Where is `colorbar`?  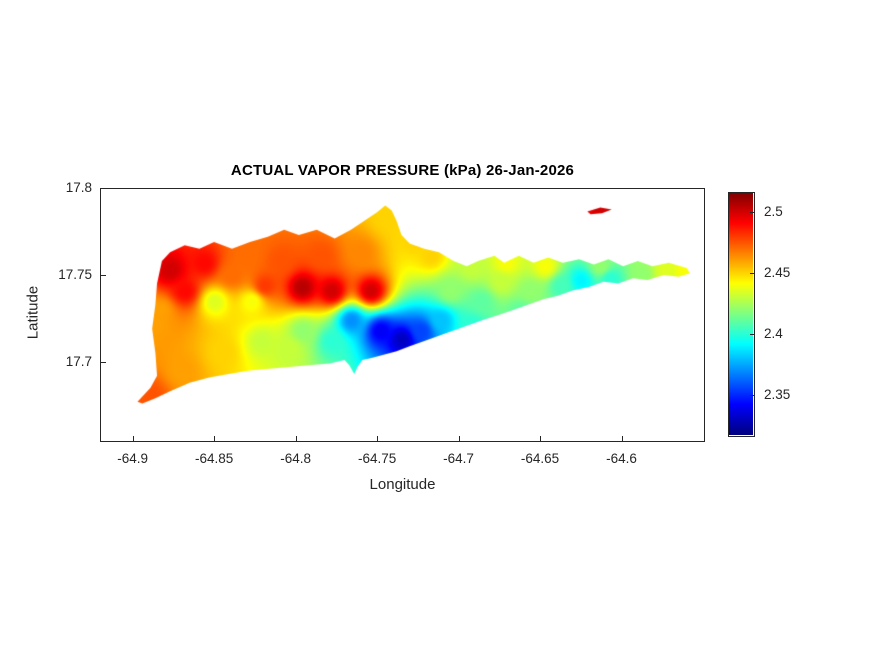
colorbar is located at coordinates (741, 314).